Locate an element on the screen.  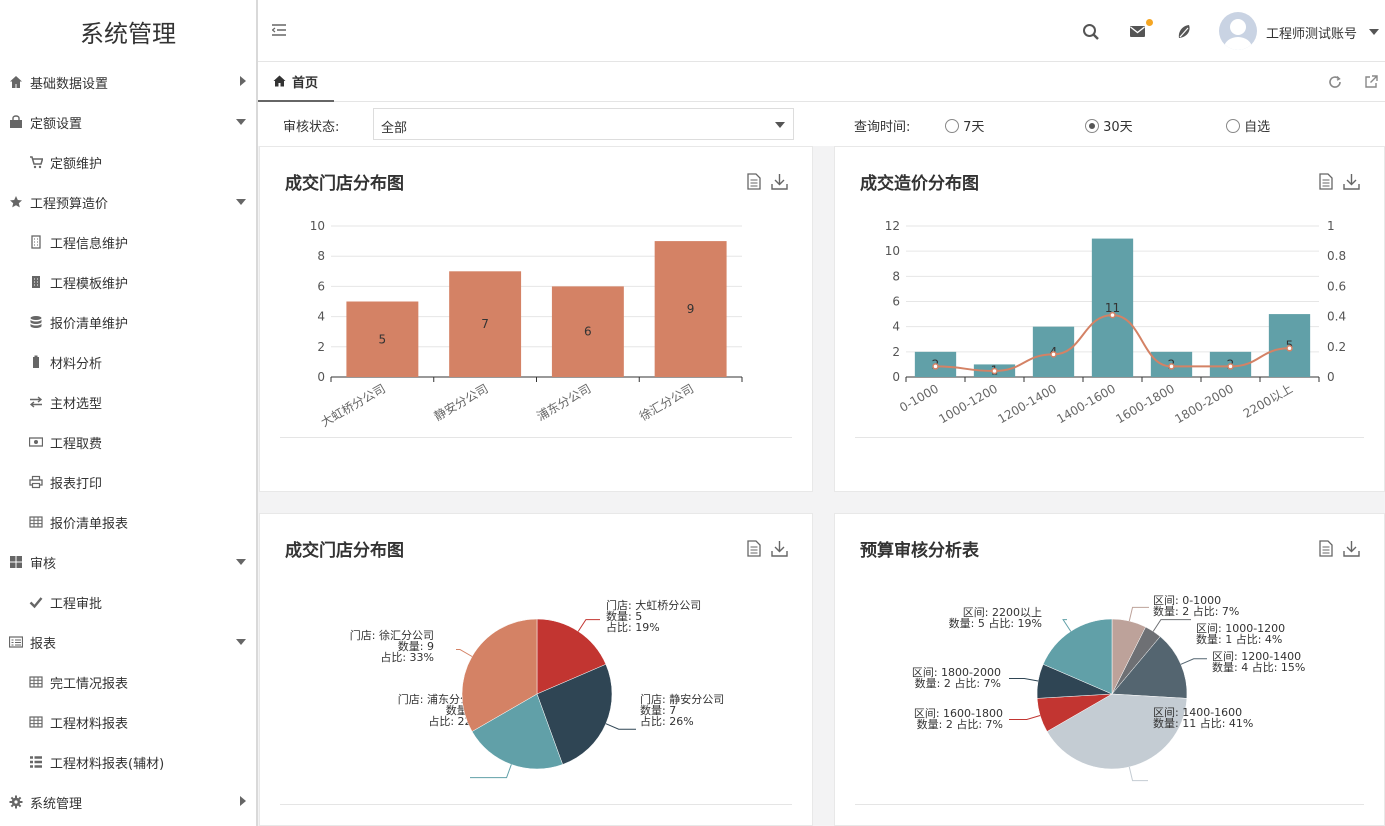
theme-icon is located at coordinates (1185, 34).